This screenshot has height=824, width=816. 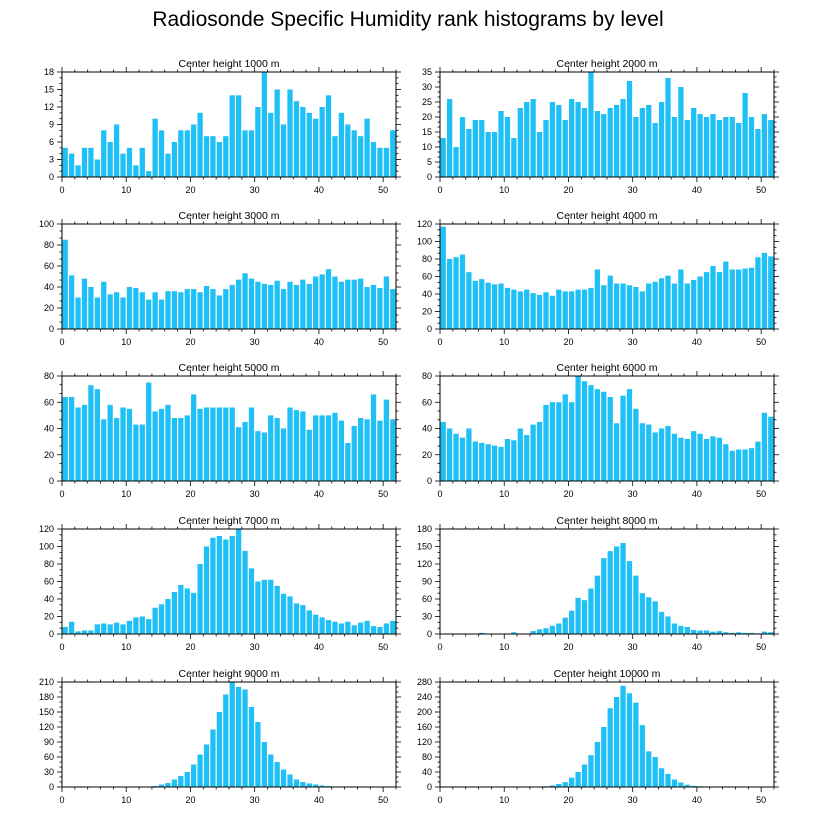 I want to click on y-tick-label: 18, so click(x=49, y=72).